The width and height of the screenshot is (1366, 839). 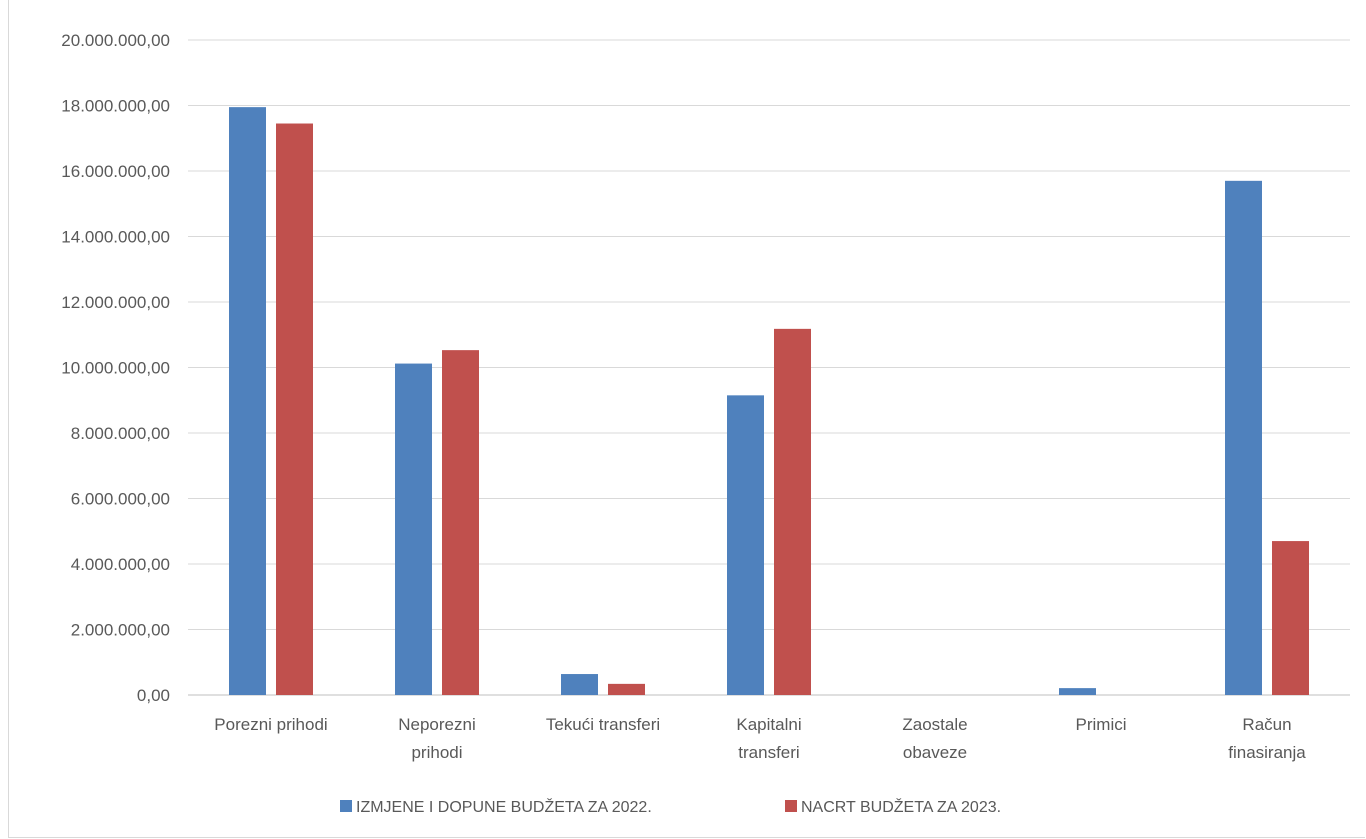 What do you see at coordinates (120, 564) in the screenshot?
I see `y-tick-label: 4.000.000,00` at bounding box center [120, 564].